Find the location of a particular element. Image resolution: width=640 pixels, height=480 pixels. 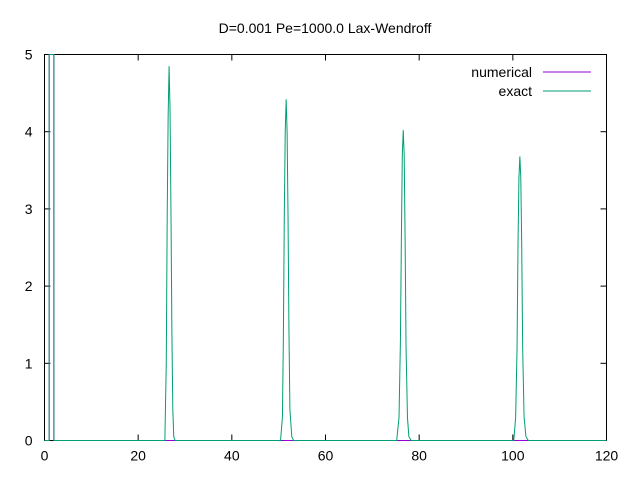

x-tick-label: 100 is located at coordinates (513, 456).